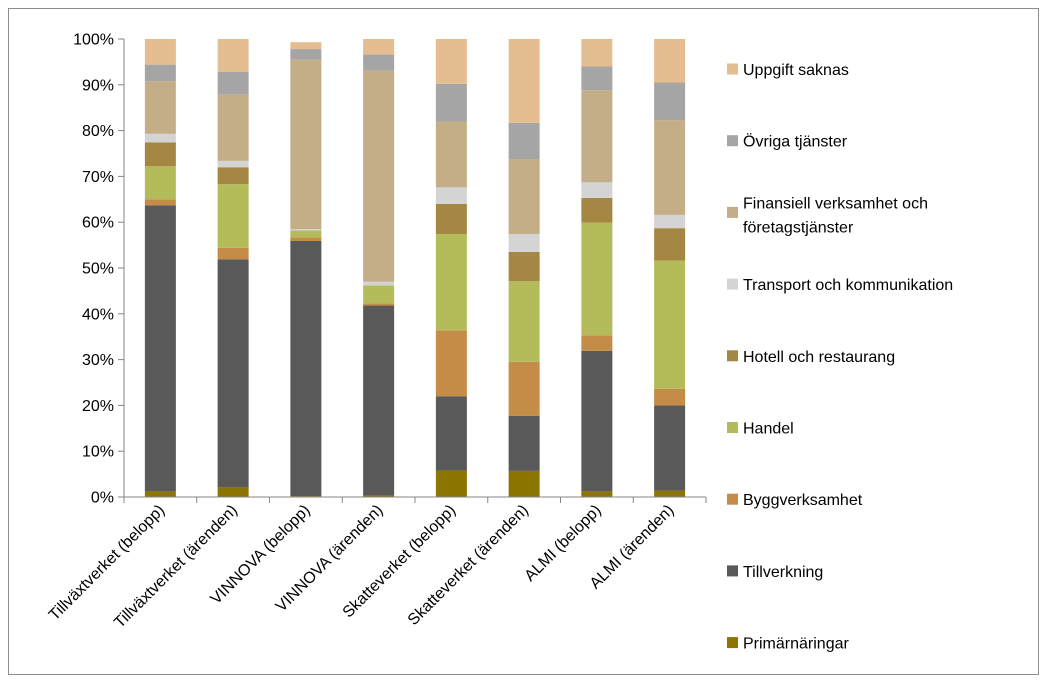 The width and height of the screenshot is (1047, 683). Describe the element at coordinates (803, 500) in the screenshot. I see `legend-label: Byggverksamhet` at that location.